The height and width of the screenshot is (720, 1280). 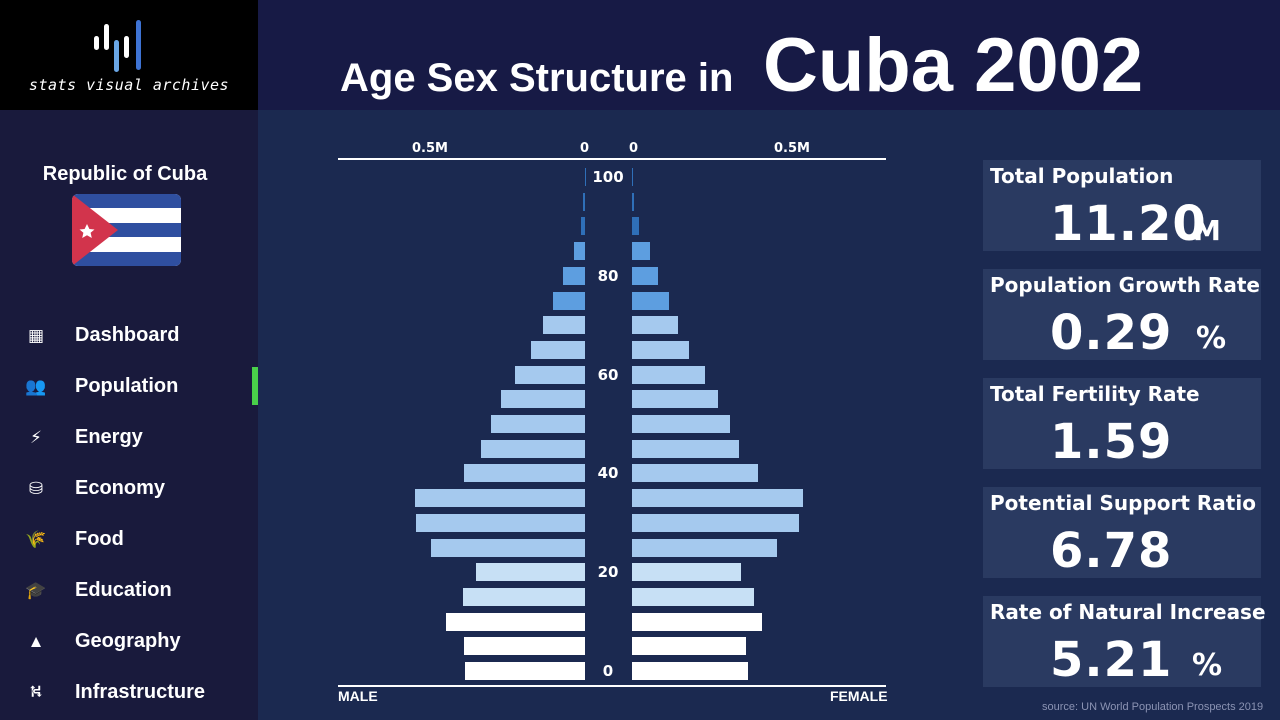 I want to click on stat-card-potential-support-ratio: Potential Support Ratio 6.78, so click(x=1122, y=533).